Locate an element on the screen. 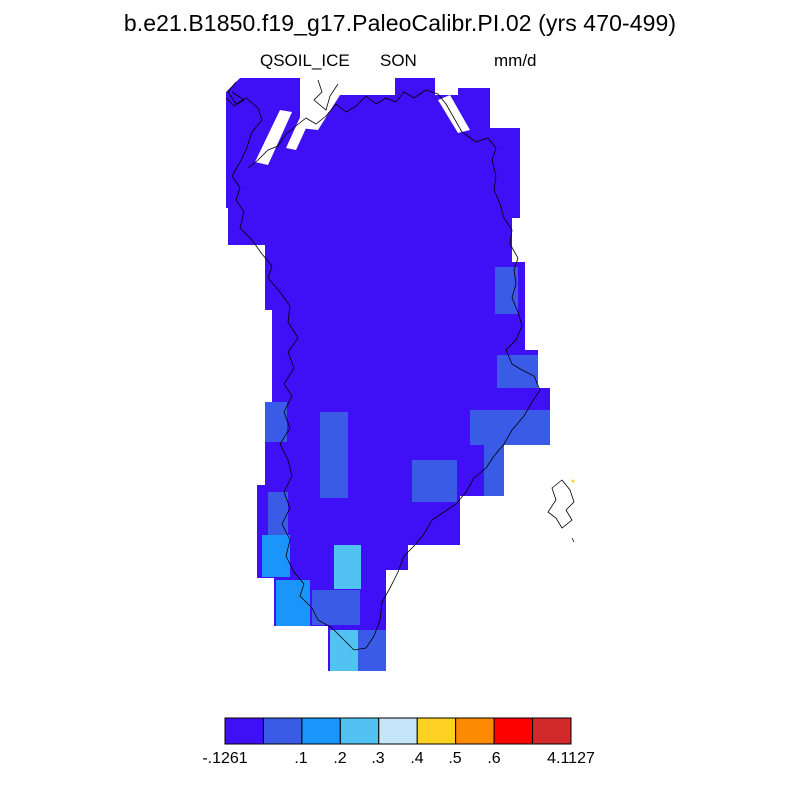 The height and width of the screenshot is (800, 800). coastline-iceland is located at coordinates (561, 504).